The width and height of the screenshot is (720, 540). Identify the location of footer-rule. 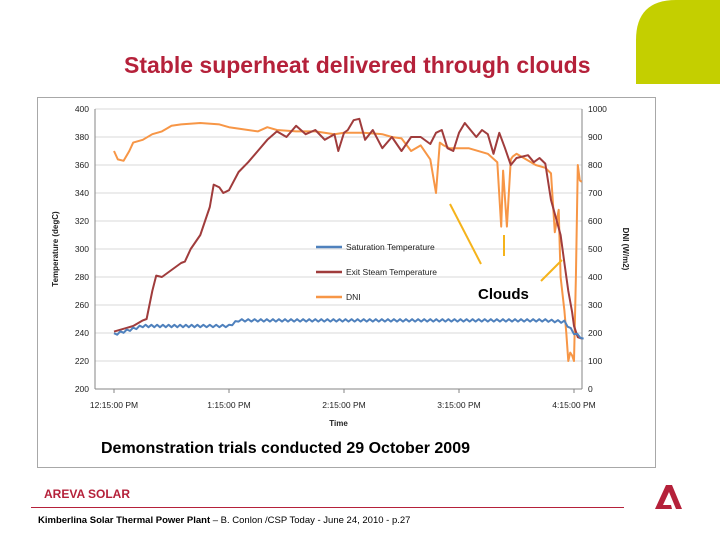
(327, 507).